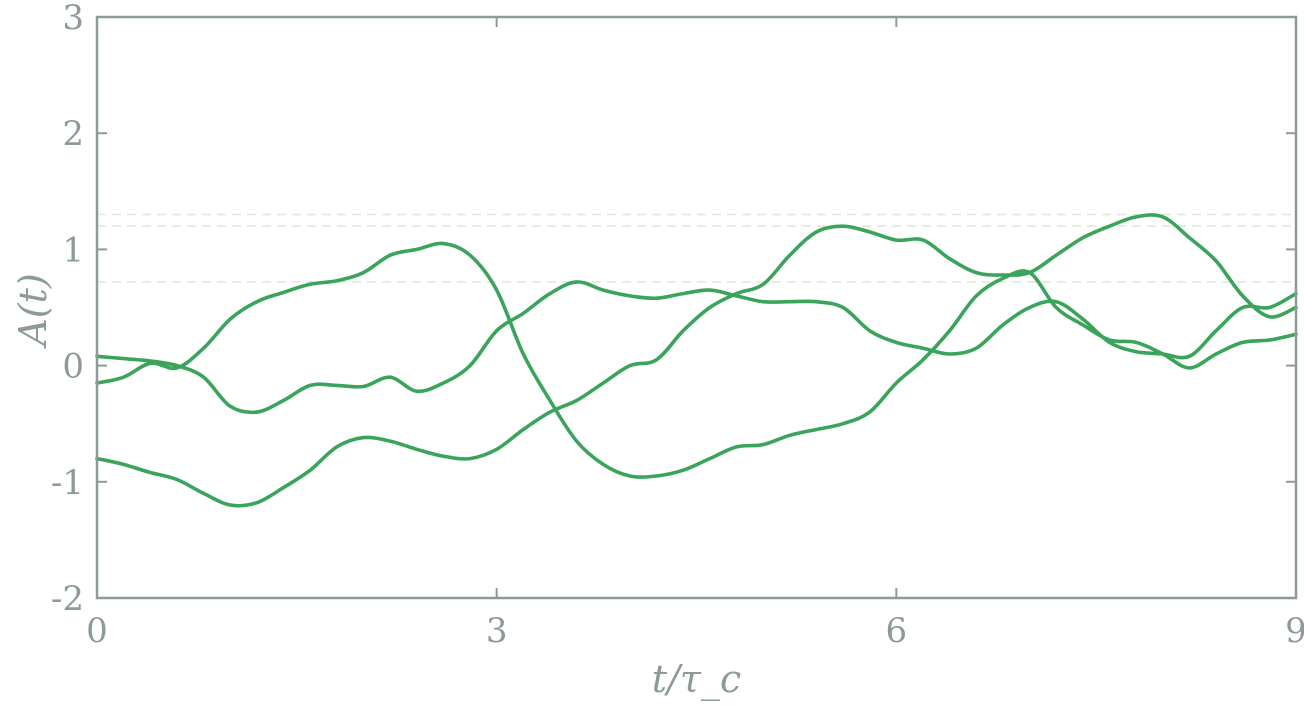 The width and height of the screenshot is (1304, 705). Describe the element at coordinates (1294, 631) in the screenshot. I see `x-tick-label: 9` at that location.